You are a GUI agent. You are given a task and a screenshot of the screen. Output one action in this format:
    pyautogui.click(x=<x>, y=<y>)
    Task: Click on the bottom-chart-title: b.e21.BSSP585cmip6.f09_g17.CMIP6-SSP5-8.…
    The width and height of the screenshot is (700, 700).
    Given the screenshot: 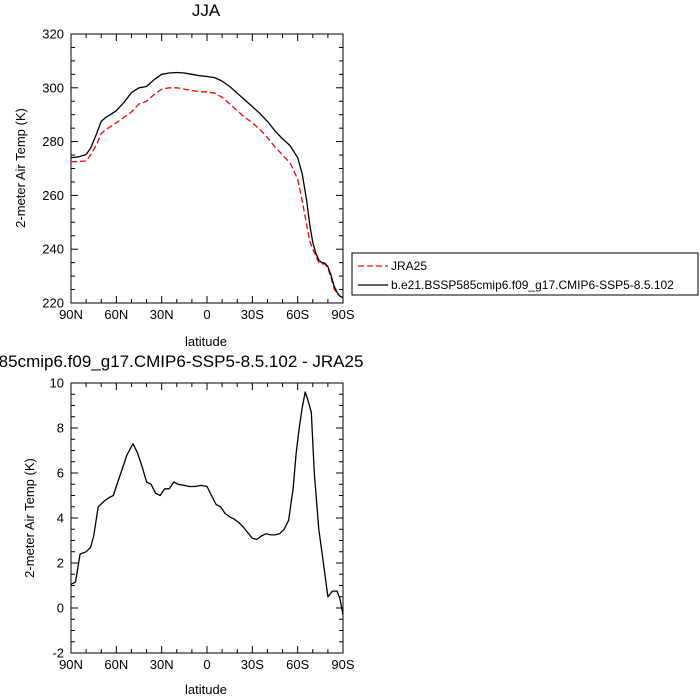 What is the action you would take?
    pyautogui.click(x=181, y=361)
    